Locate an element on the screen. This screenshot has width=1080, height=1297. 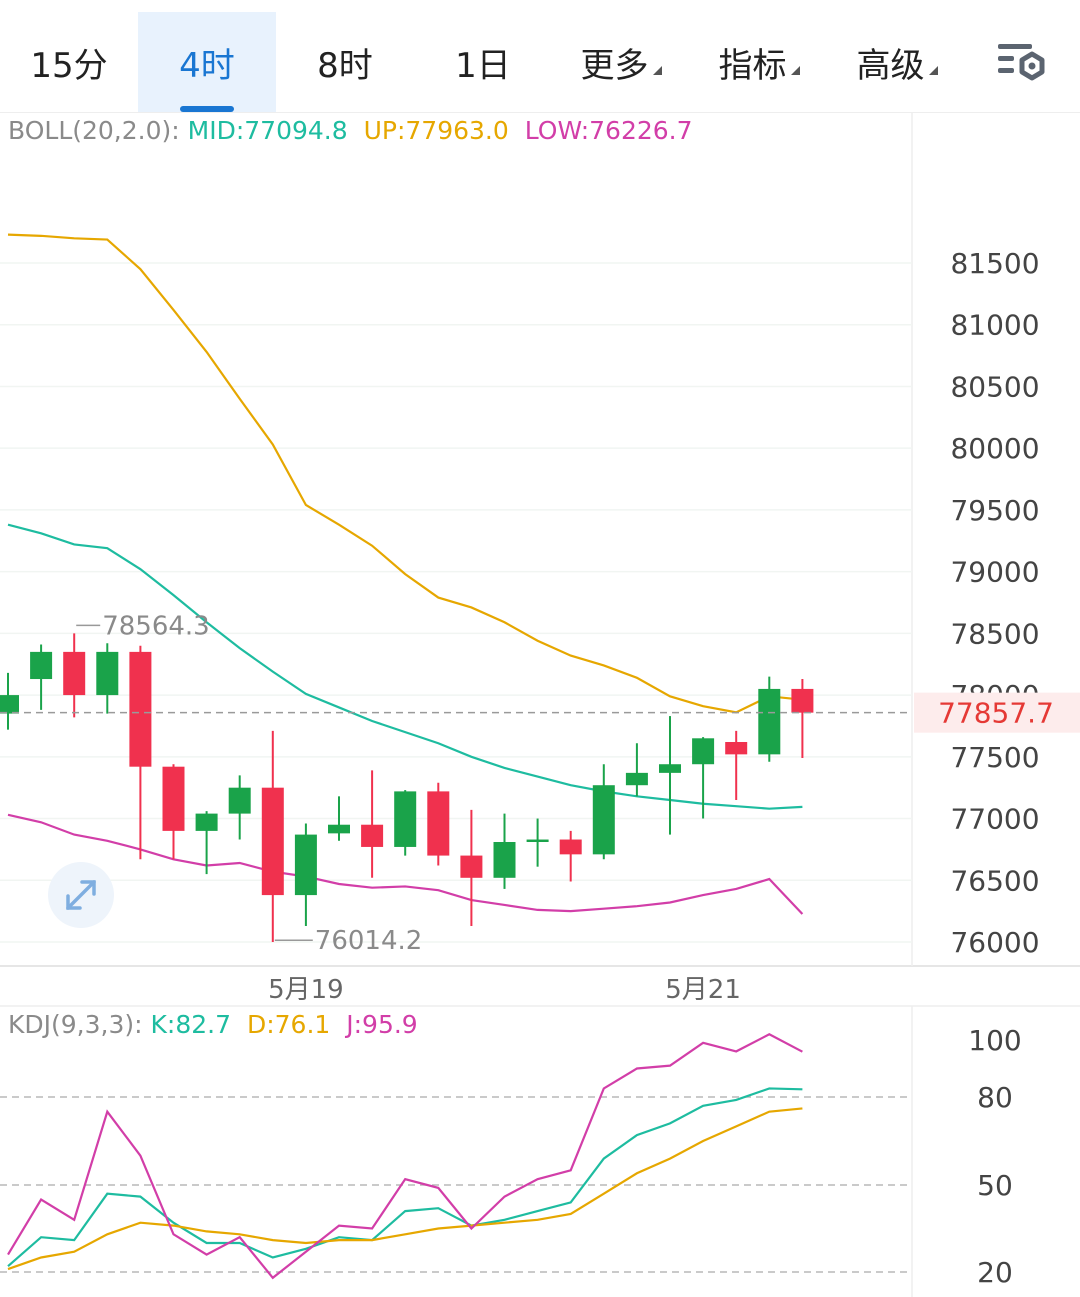
price-tick-label: 81500 is located at coordinates (994, 263).